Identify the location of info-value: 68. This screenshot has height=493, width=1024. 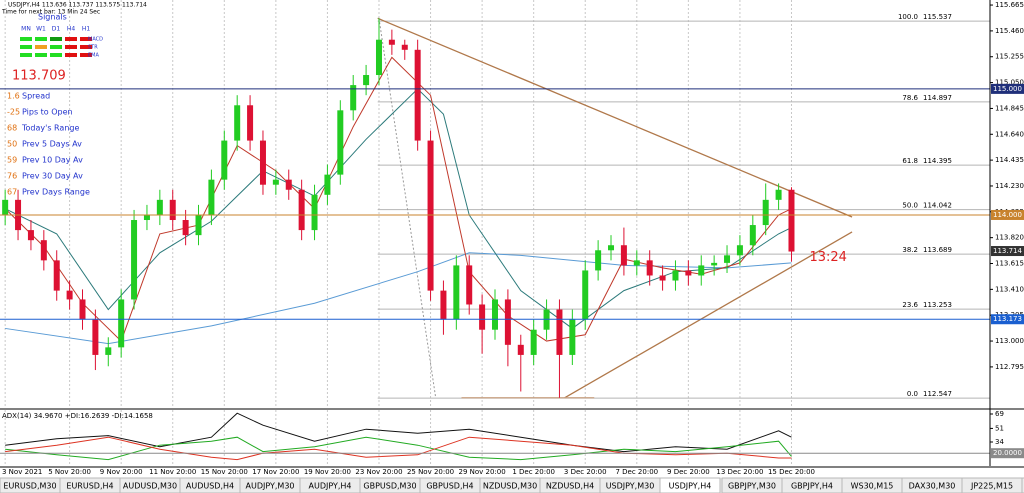
(12, 128).